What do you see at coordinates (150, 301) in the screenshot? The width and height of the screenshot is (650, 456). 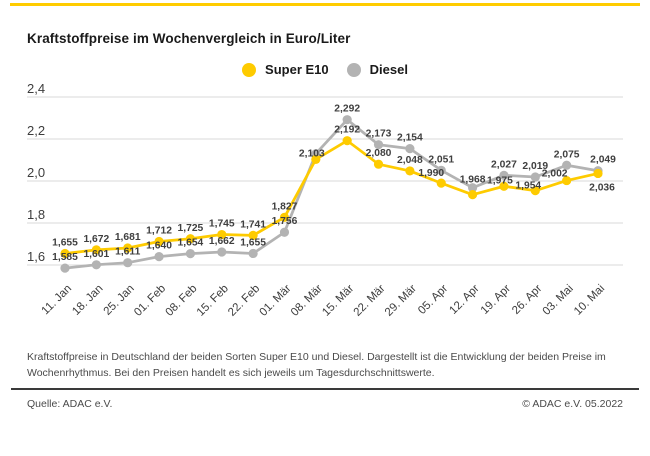 I see `x-axis-tick-label: 01. Feb` at bounding box center [150, 301].